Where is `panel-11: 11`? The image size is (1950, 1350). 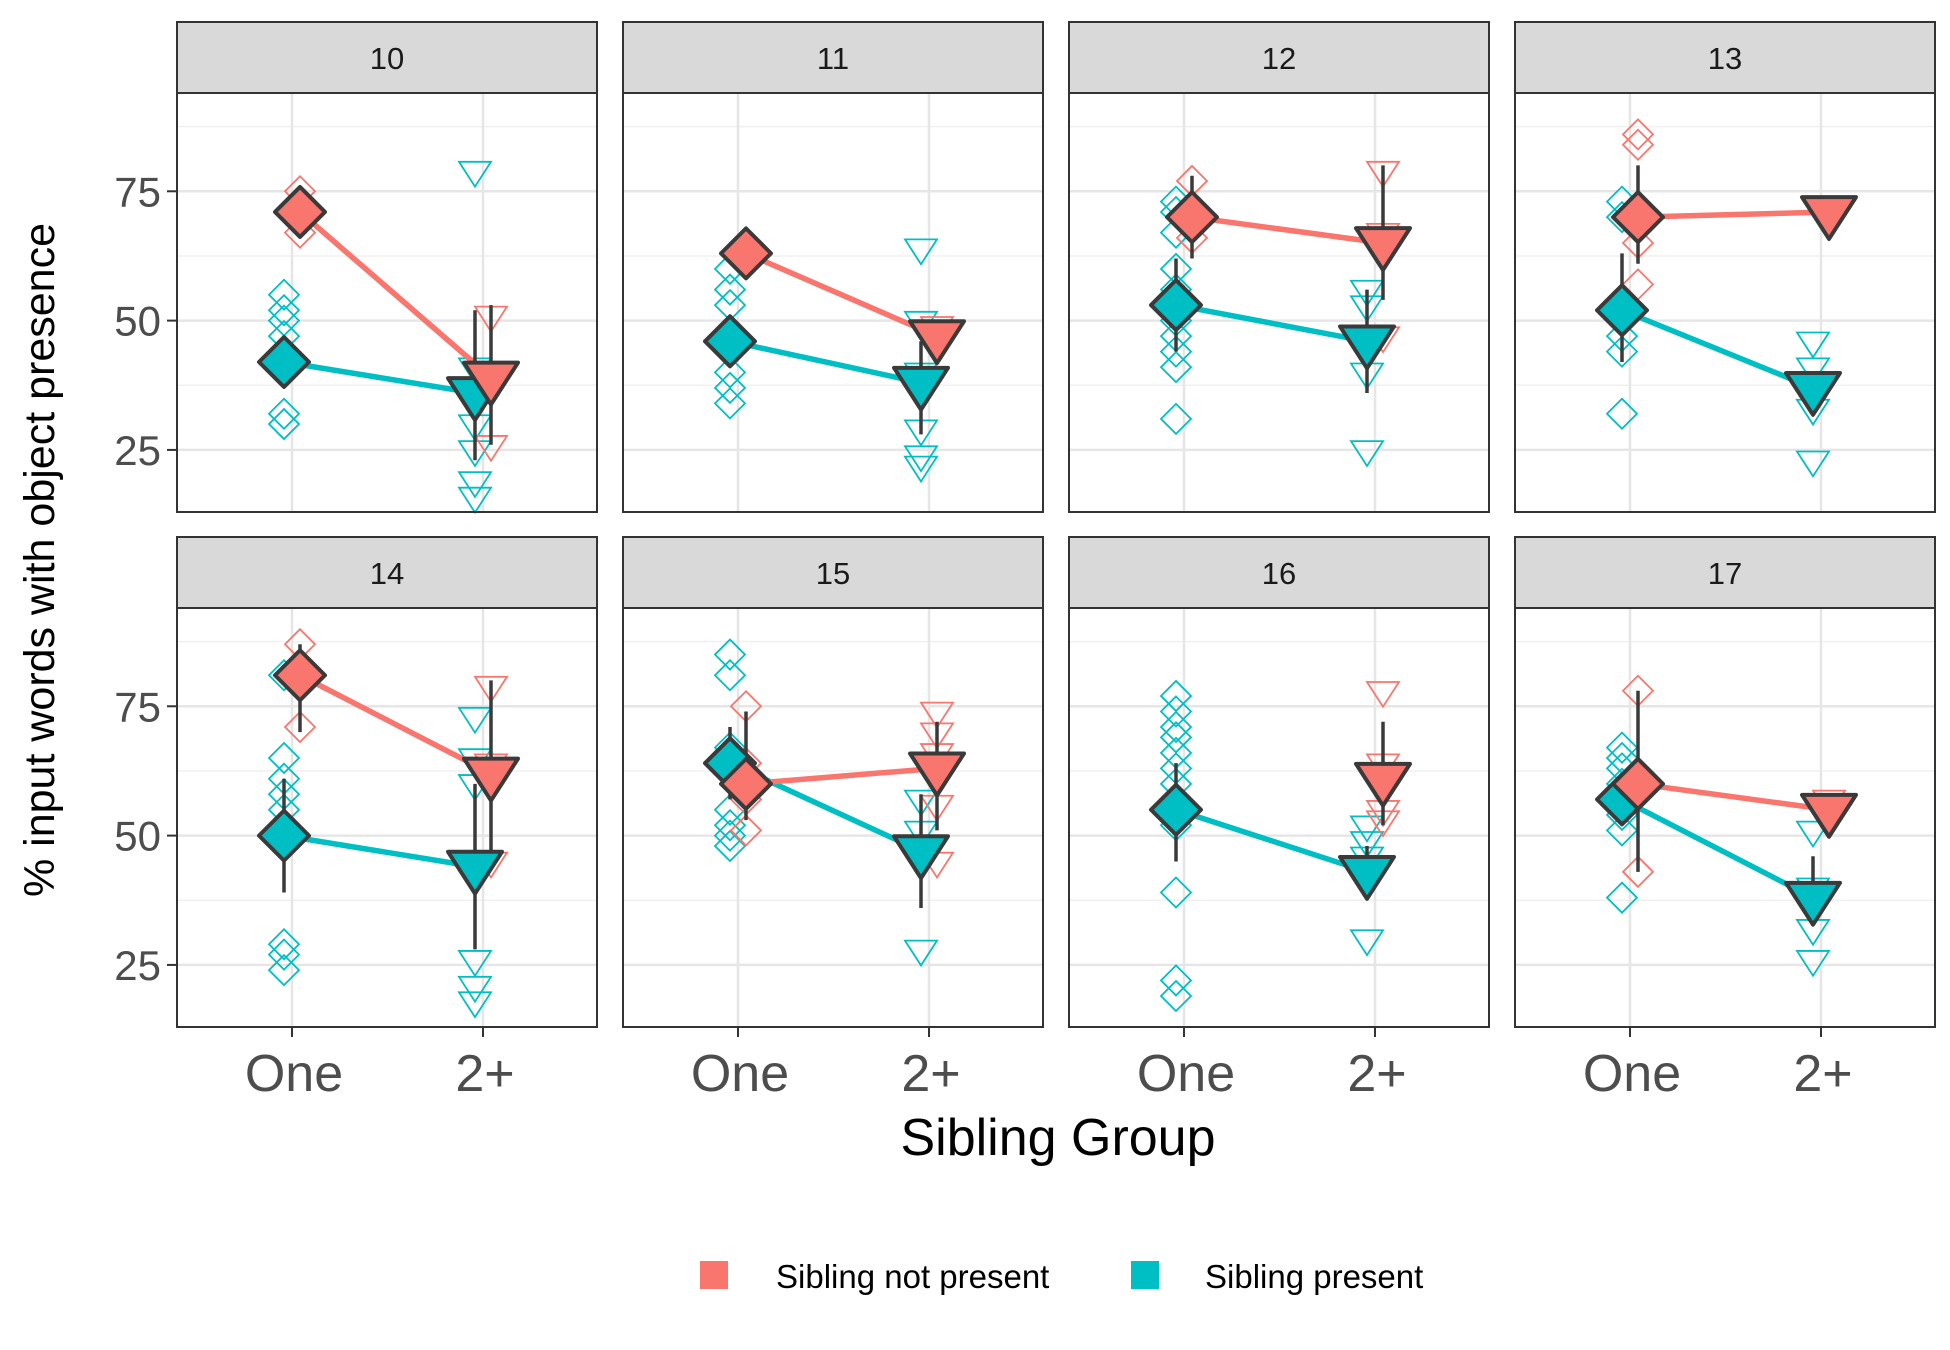
panel-11: 11 is located at coordinates (833, 267).